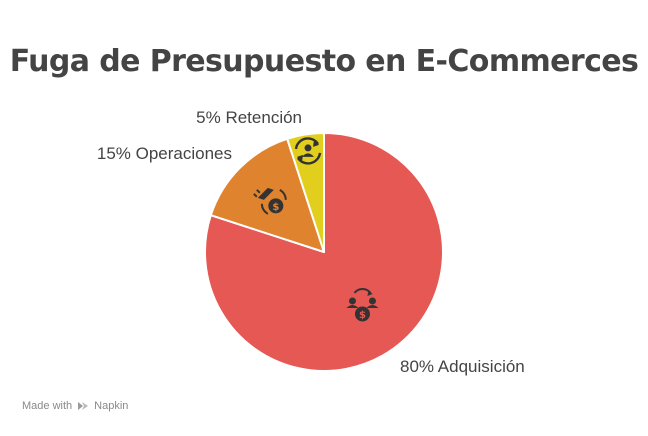 The width and height of the screenshot is (648, 436). I want to click on napkin-logo-icon, so click(83, 406).